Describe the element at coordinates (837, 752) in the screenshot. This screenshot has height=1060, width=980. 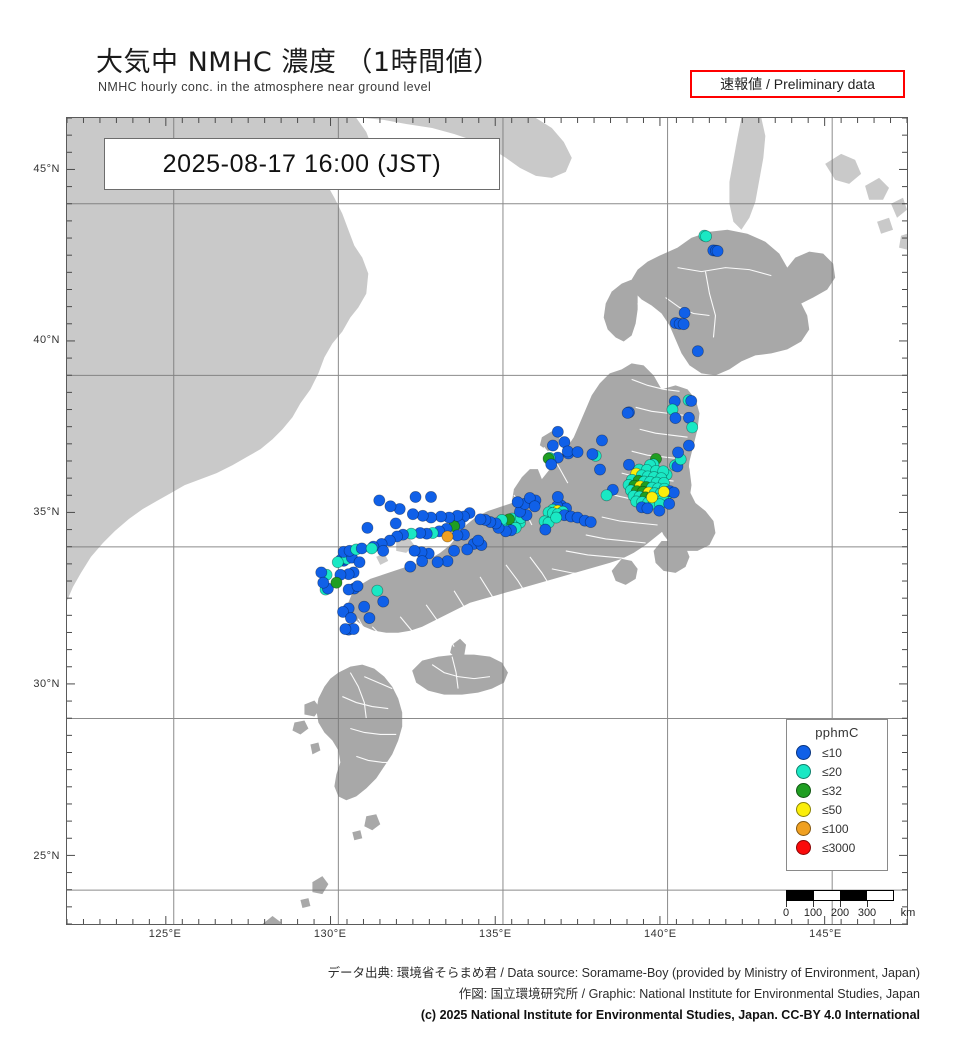
I see `legend-item-0: ≤10` at that location.